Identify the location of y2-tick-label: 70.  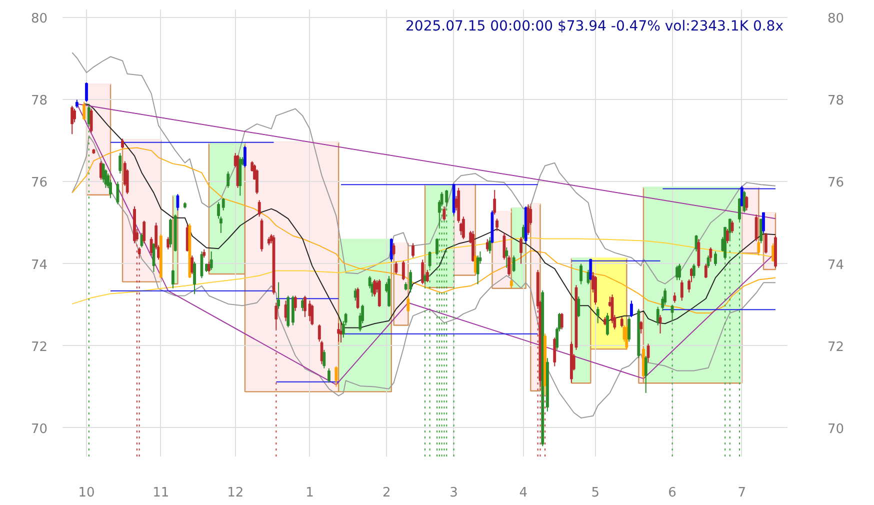
(836, 429).